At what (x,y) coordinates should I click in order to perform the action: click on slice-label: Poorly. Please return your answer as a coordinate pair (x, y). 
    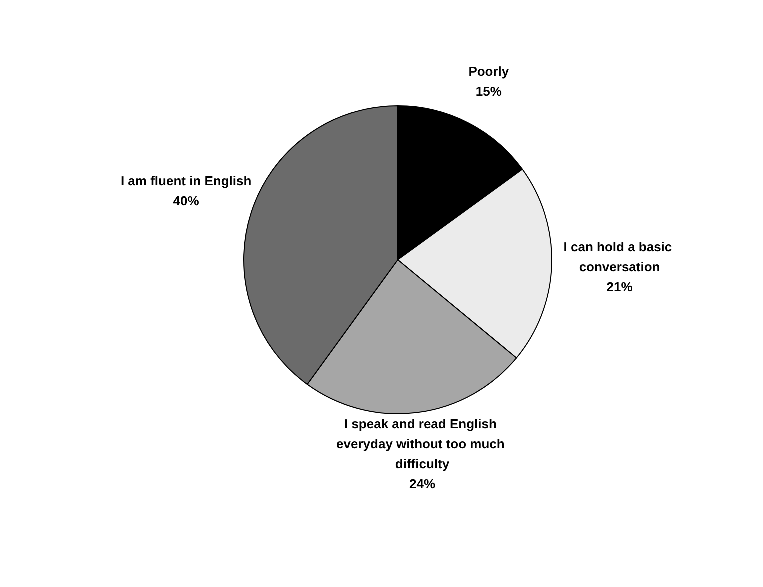
    Looking at the image, I should click on (489, 72).